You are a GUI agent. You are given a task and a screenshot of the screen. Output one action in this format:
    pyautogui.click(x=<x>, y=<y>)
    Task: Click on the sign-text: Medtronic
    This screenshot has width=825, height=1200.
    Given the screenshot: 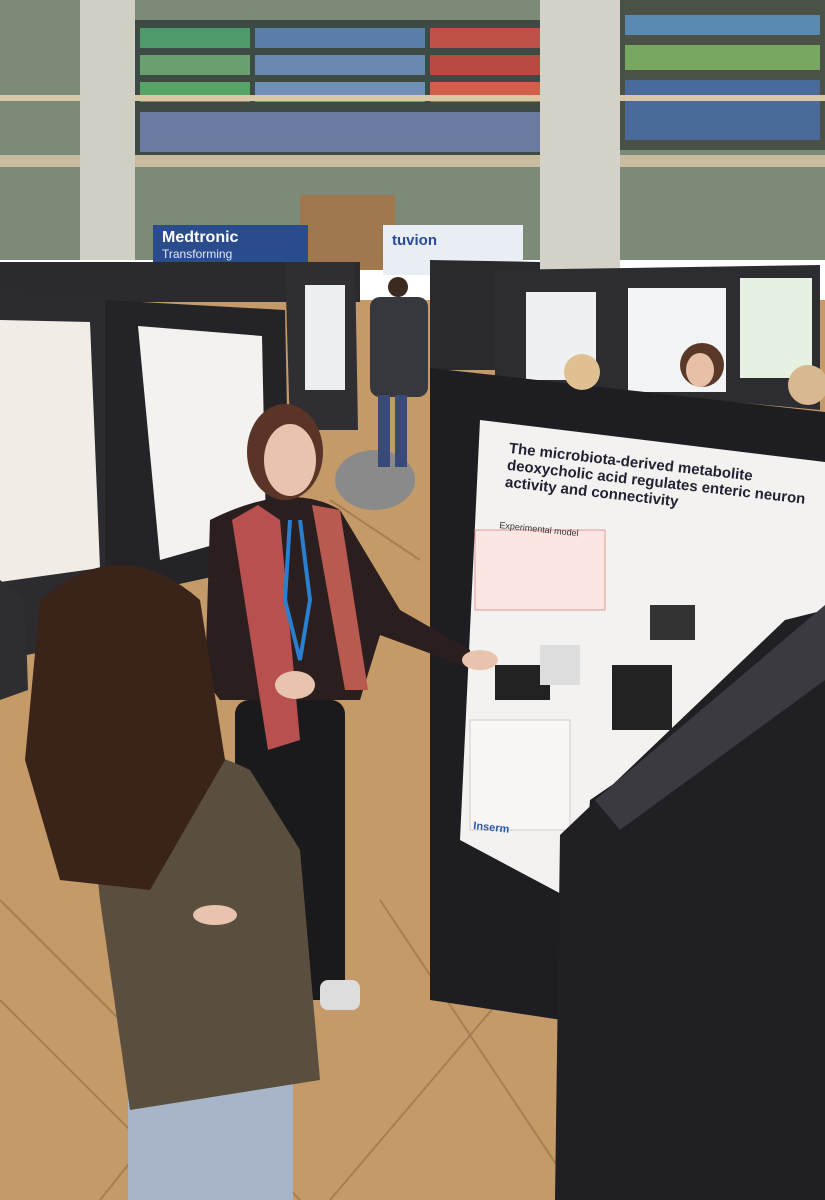 What is the action you would take?
    pyautogui.click(x=200, y=237)
    